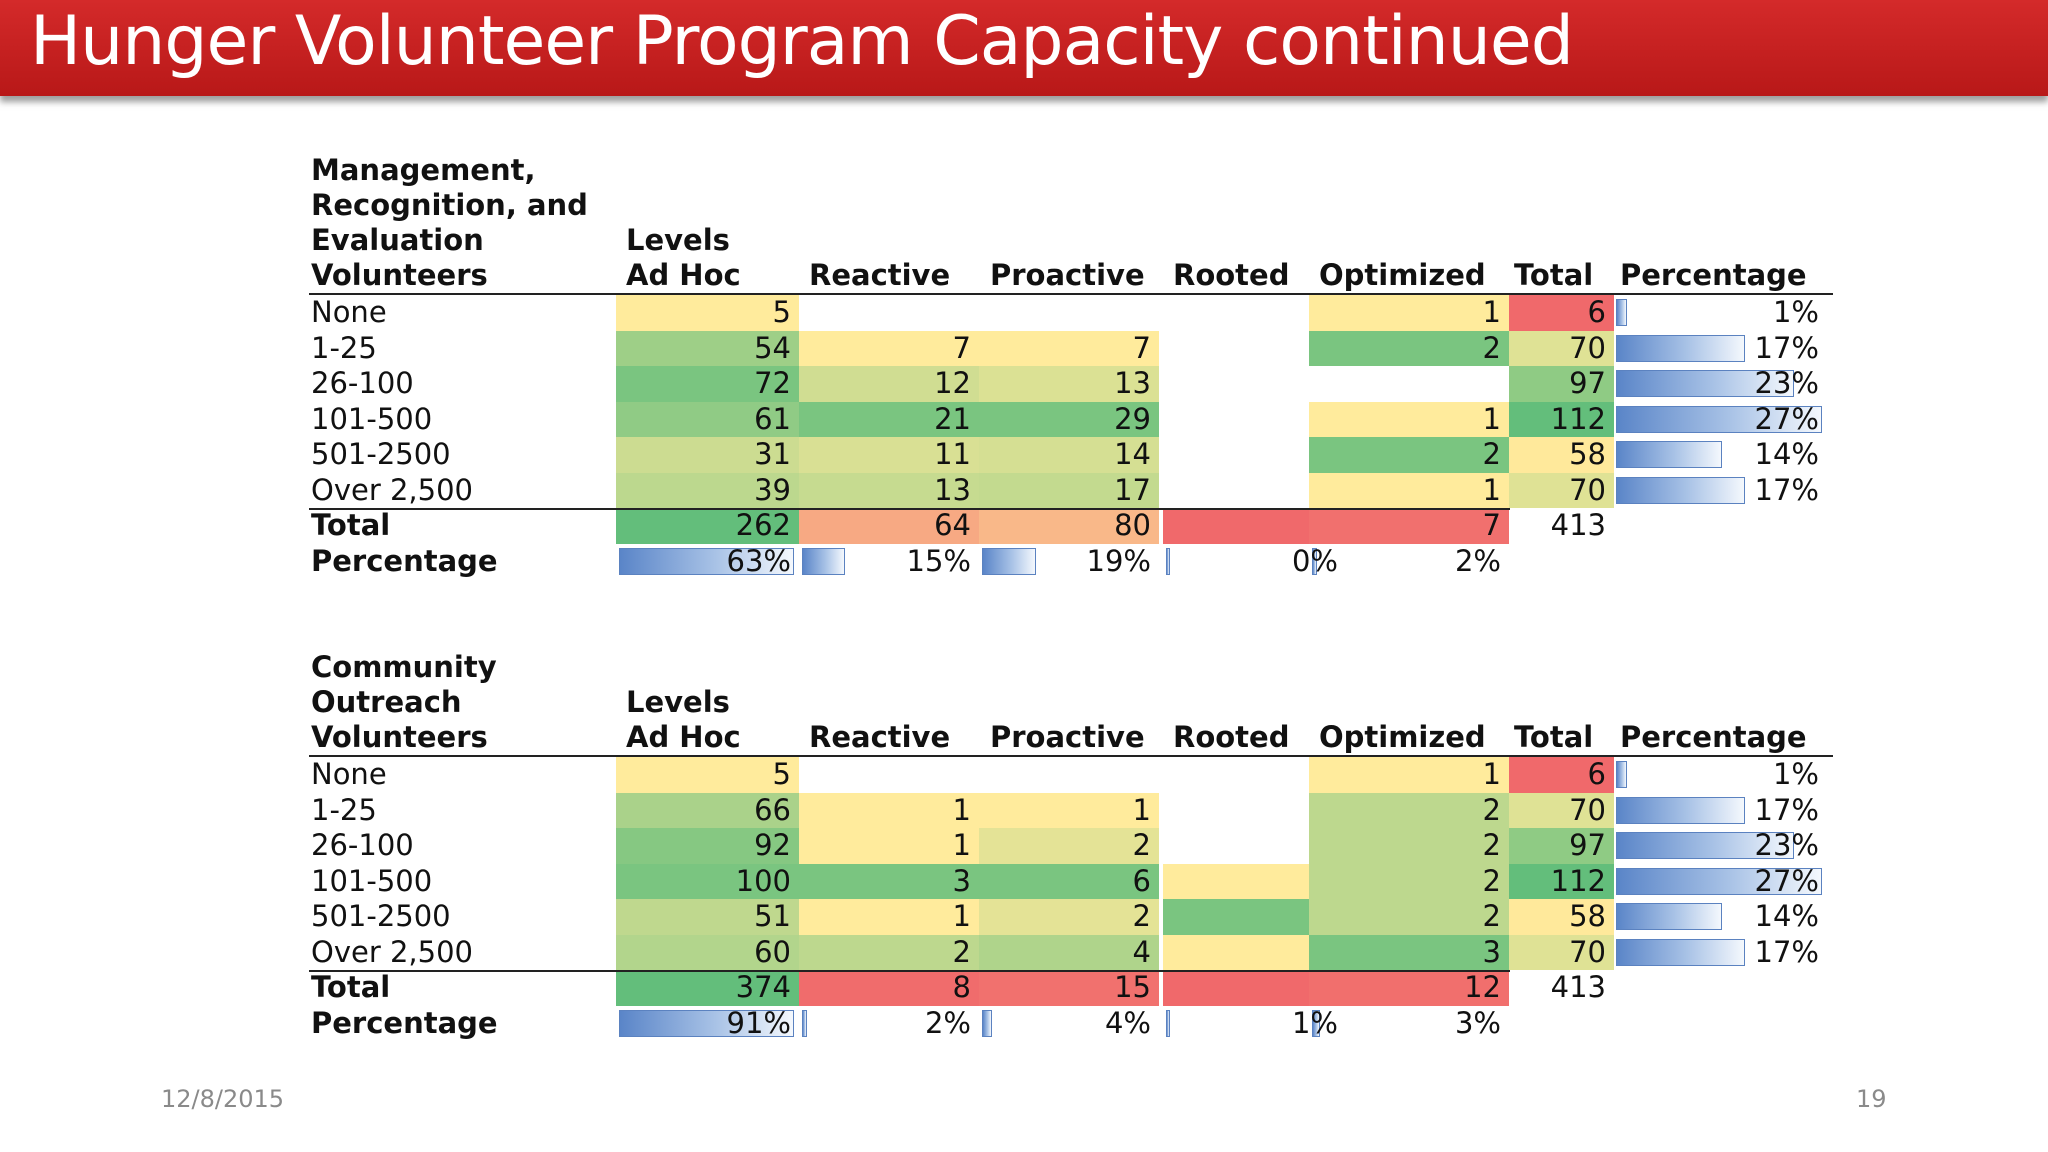 The height and width of the screenshot is (1152, 2048). I want to click on slide-date: 12/8/2015, so click(223, 1099).